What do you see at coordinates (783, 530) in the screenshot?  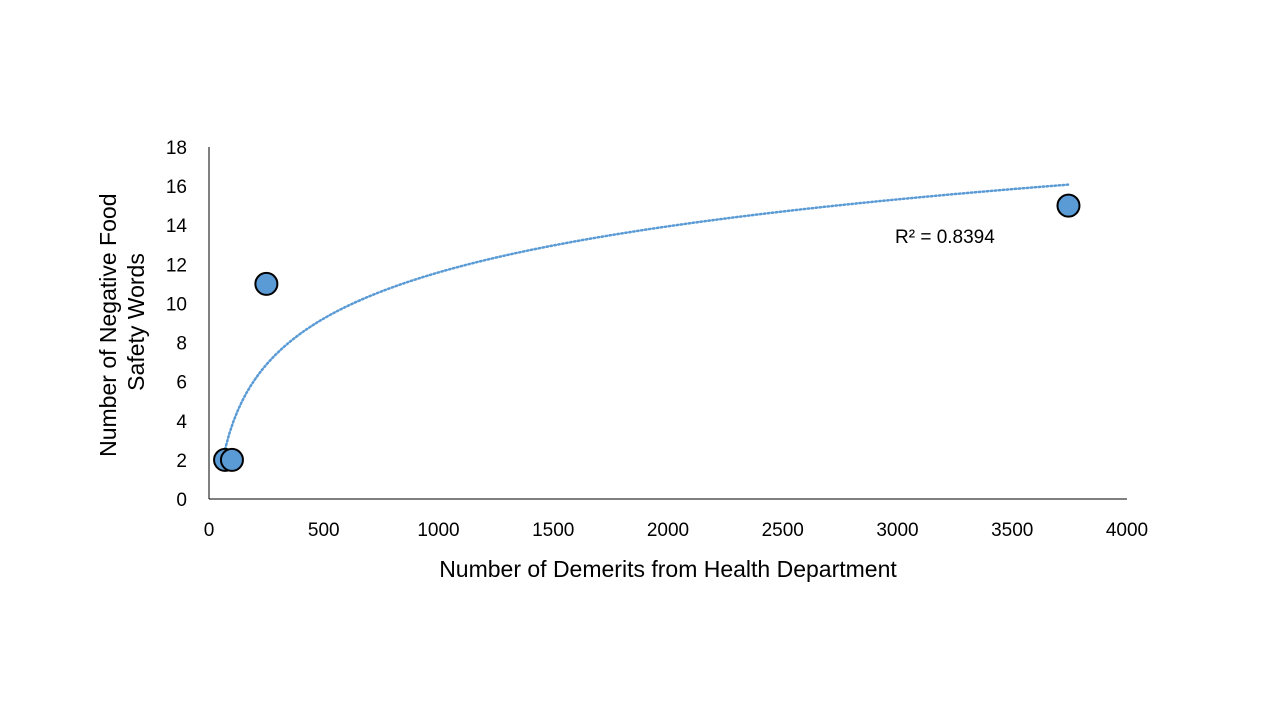 I see `x-tick-label: 2500` at bounding box center [783, 530].